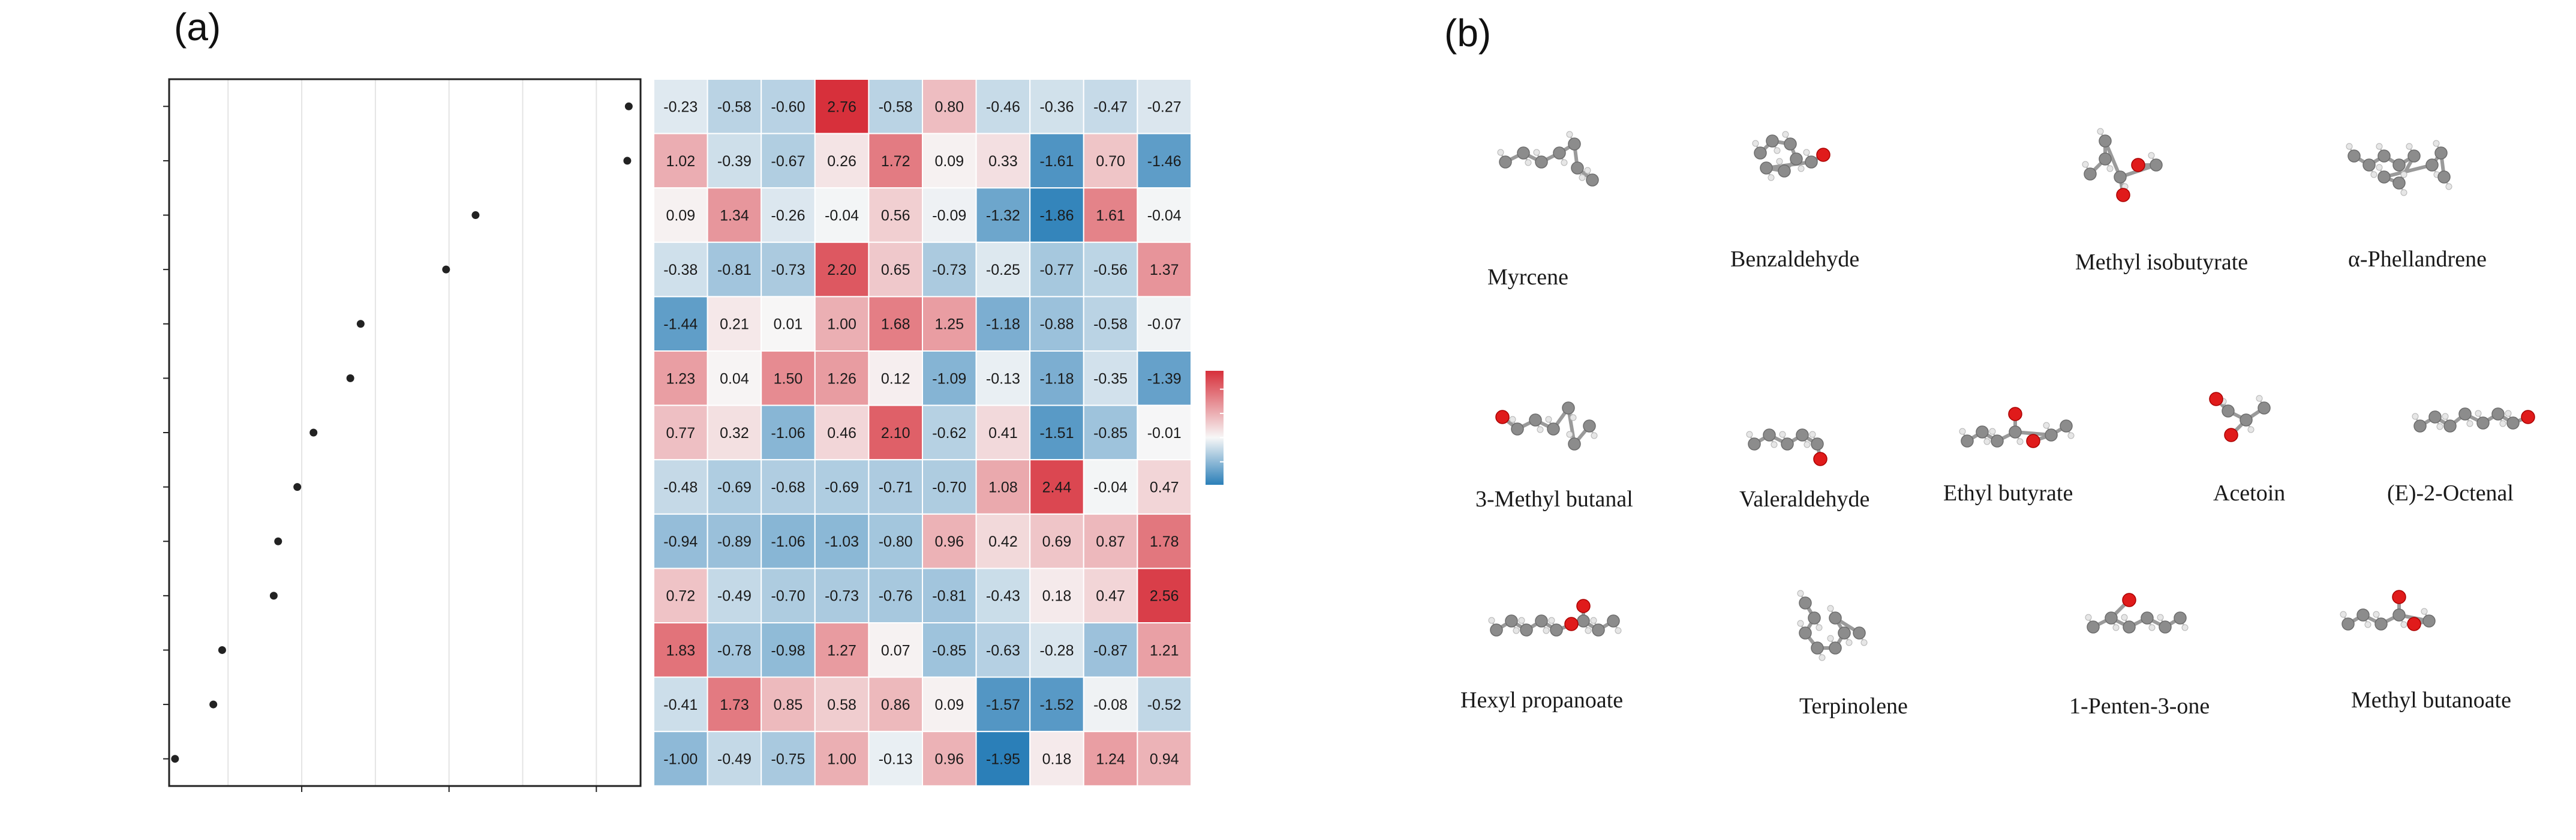 This screenshot has height=840, width=2576. What do you see at coordinates (1003, 433) in the screenshot?
I see `heatmap-cell-value: 0.41` at bounding box center [1003, 433].